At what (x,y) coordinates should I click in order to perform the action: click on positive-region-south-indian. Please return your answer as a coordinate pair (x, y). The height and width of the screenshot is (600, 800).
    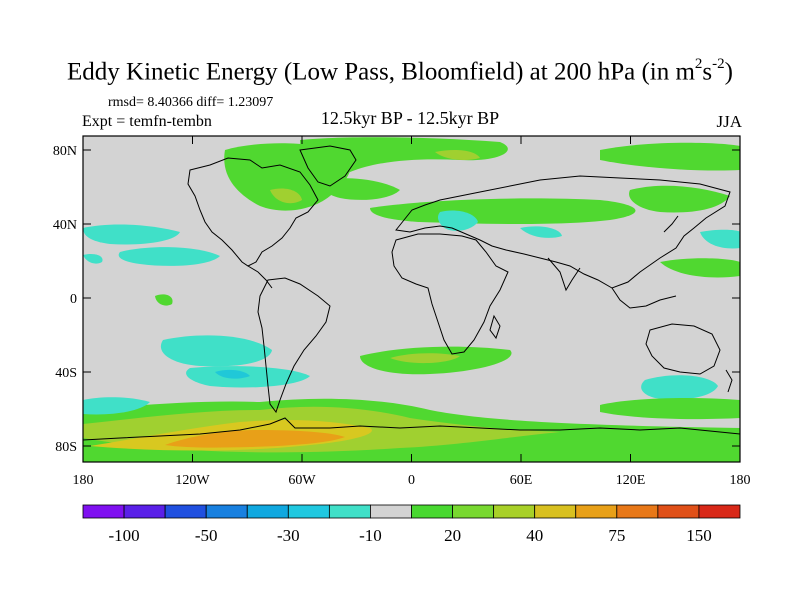
    Looking at the image, I should click on (670, 408).